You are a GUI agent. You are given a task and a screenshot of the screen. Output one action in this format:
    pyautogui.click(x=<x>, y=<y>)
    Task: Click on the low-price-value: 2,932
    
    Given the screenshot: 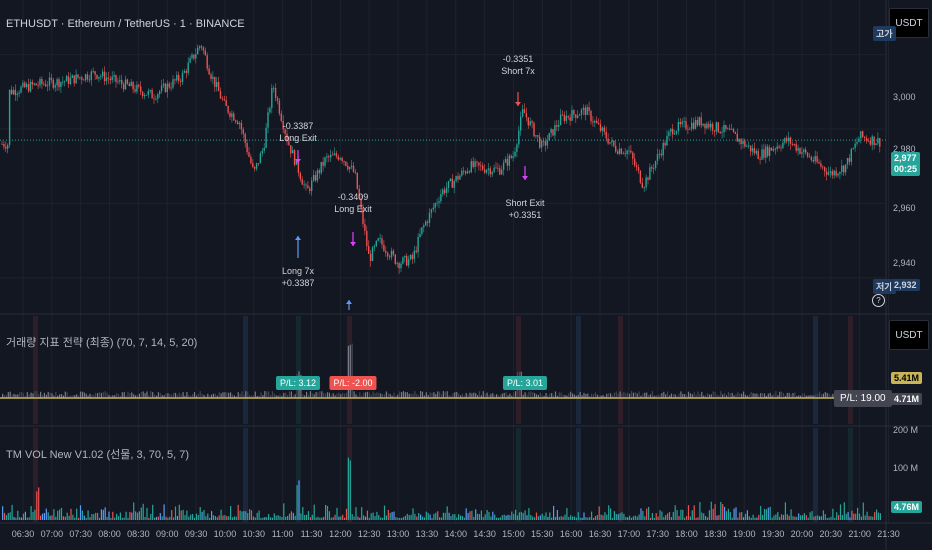 What is the action you would take?
    pyautogui.click(x=905, y=285)
    